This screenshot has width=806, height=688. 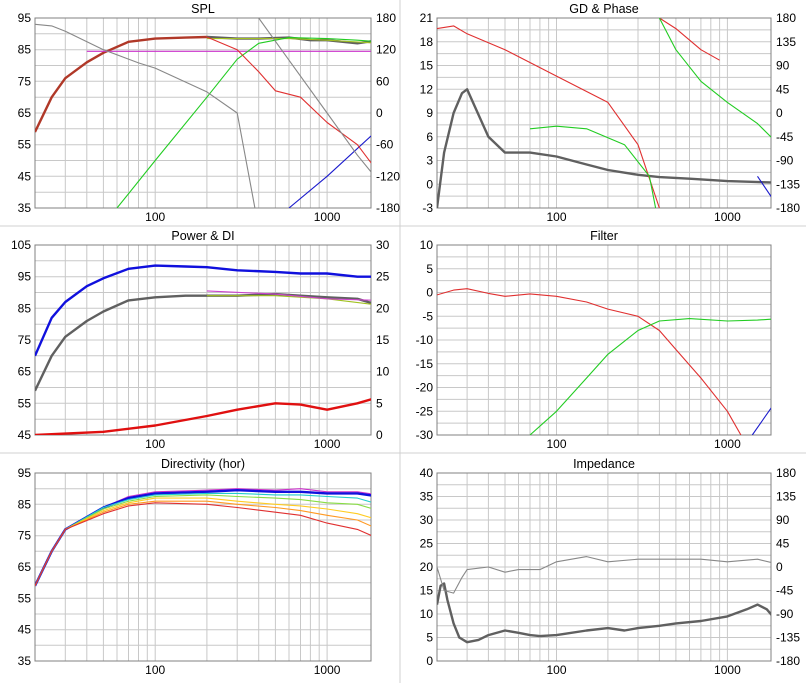 What do you see at coordinates (786, 42) in the screenshot?
I see `y-tick-label-right: 135` at bounding box center [786, 42].